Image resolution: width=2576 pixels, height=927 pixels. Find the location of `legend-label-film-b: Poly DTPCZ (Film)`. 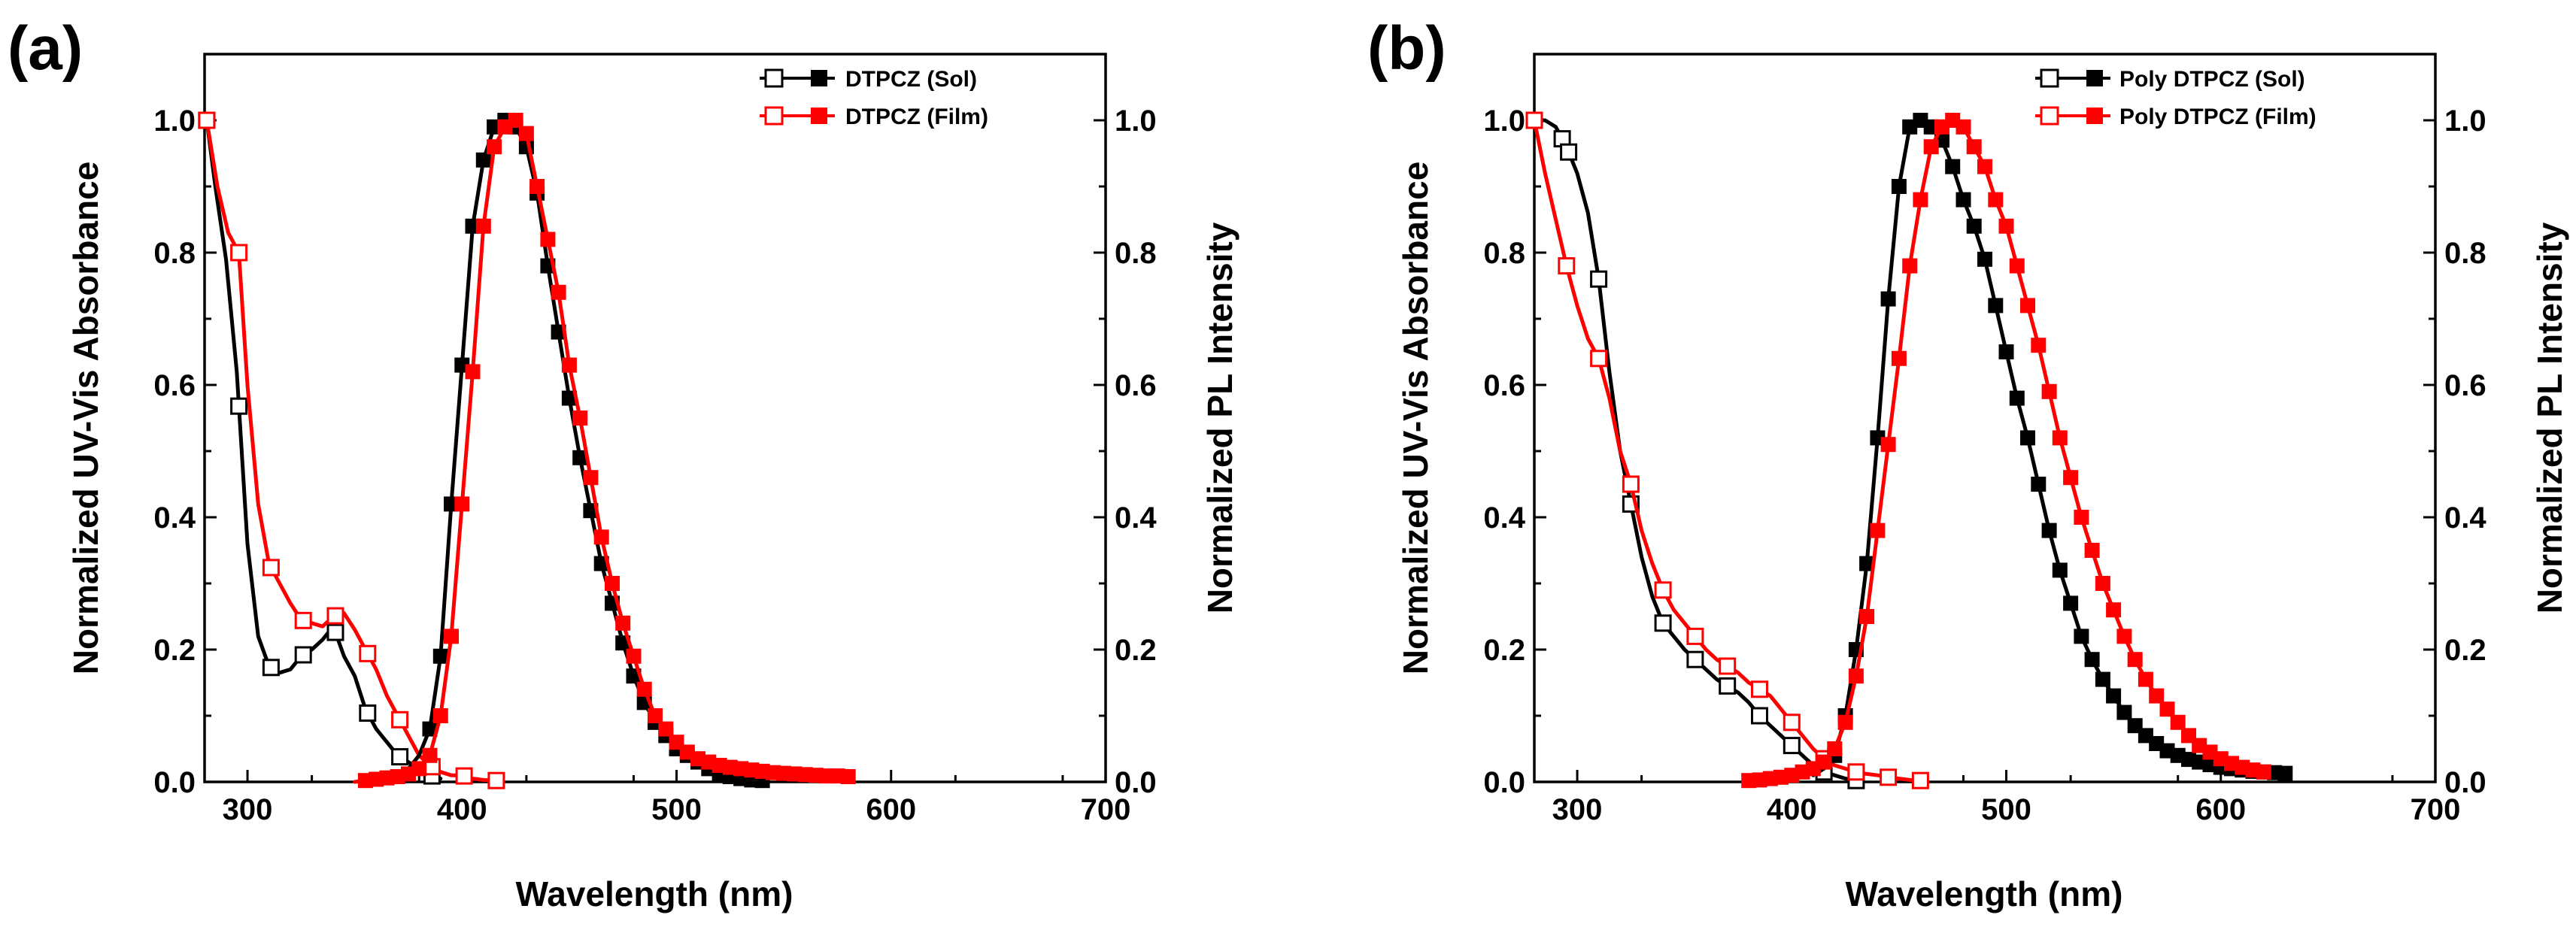

legend-label-film-b: Poly DTPCZ (Film) is located at coordinates (2218, 117).